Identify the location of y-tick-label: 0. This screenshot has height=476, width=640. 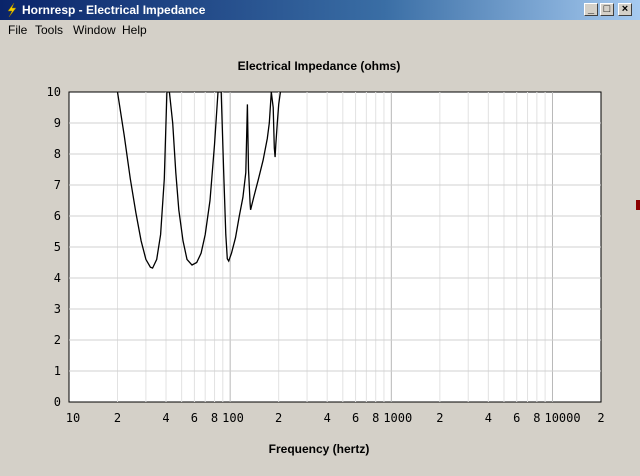
(57, 402).